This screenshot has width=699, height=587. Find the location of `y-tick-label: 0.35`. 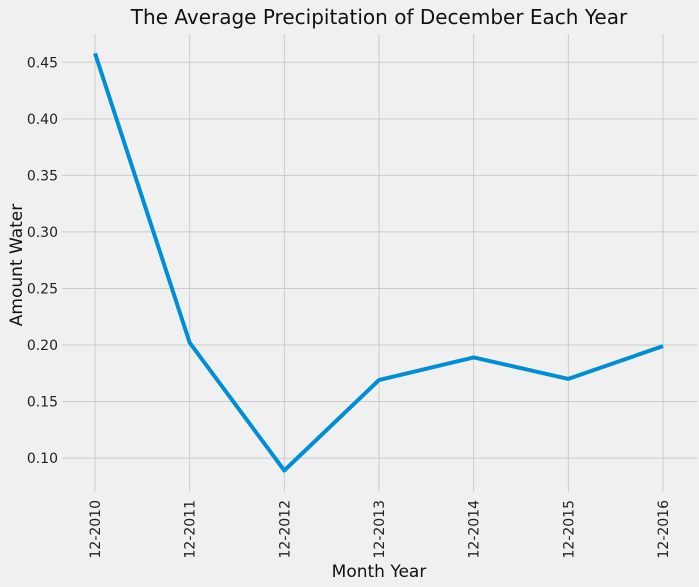

y-tick-label: 0.35 is located at coordinates (42, 176).